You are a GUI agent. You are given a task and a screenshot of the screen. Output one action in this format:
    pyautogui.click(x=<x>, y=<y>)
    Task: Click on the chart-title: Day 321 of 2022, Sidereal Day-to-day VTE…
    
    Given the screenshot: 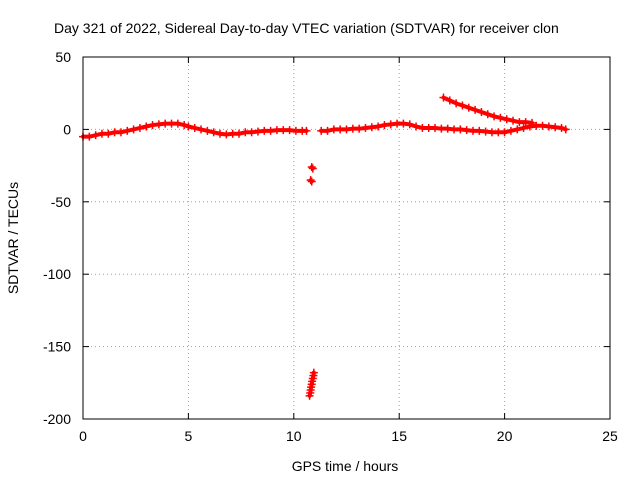 What is the action you would take?
    pyautogui.click(x=306, y=28)
    